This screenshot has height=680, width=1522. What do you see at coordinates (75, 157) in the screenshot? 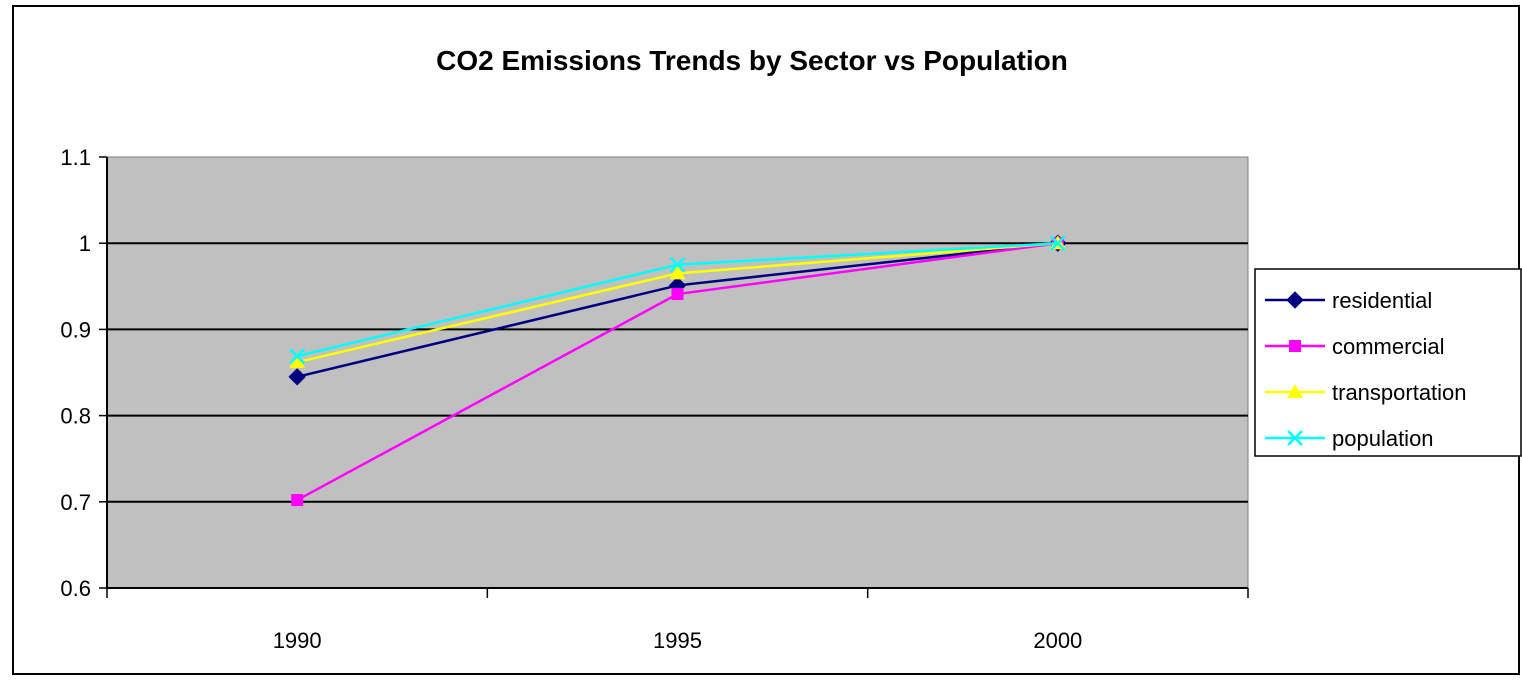
I see `y-tick-label: 1.1` at bounding box center [75, 157].